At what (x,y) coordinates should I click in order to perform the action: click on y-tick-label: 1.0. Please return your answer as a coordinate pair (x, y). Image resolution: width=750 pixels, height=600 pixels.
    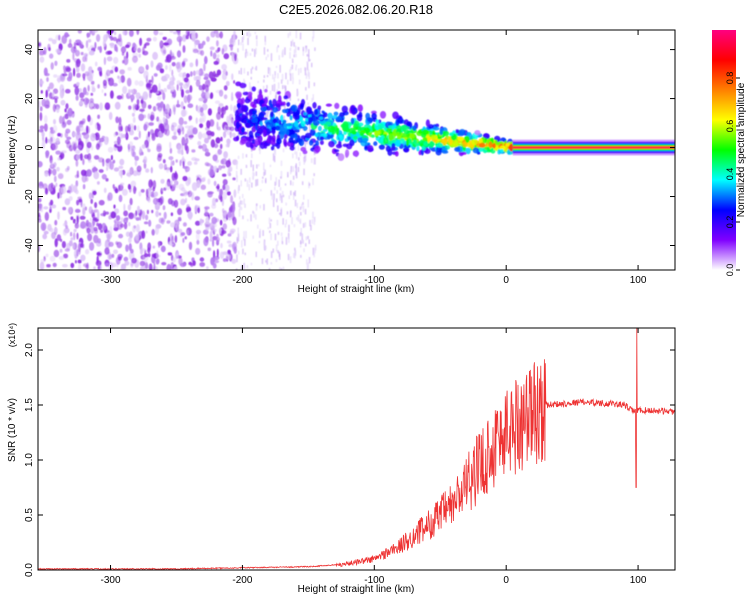
    Looking at the image, I should click on (29, 460).